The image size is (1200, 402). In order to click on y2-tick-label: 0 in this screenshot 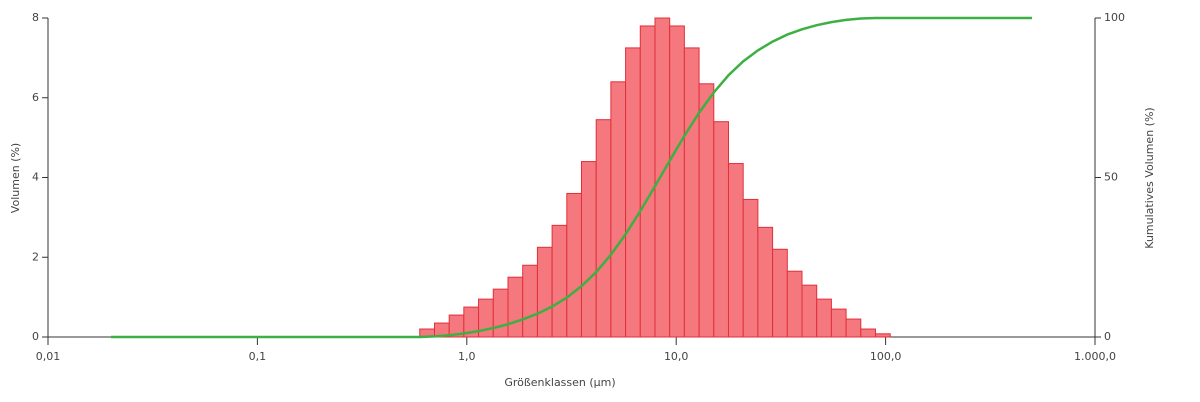, I will do `click(1107, 336)`.